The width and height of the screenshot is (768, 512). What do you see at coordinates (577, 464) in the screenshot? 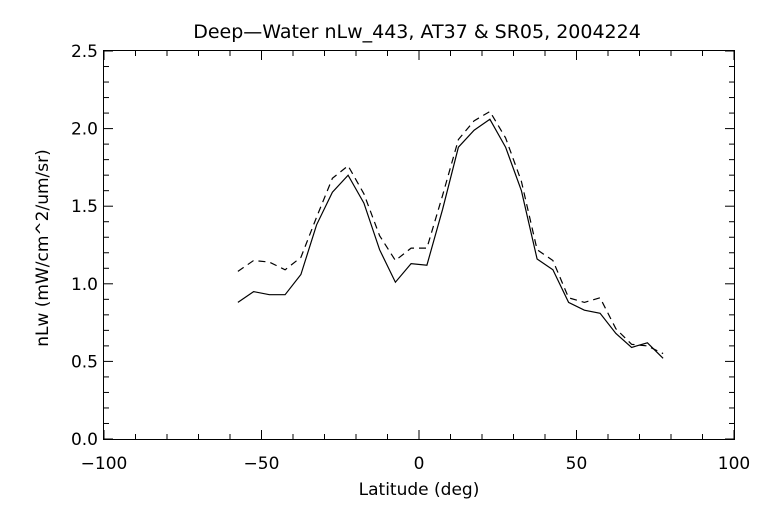
I see `x-tick-label: 50` at bounding box center [577, 464].